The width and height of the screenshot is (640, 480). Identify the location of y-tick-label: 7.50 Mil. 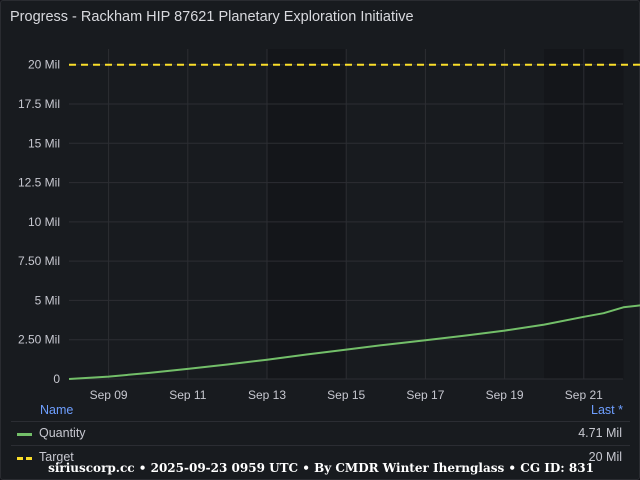
(39, 261).